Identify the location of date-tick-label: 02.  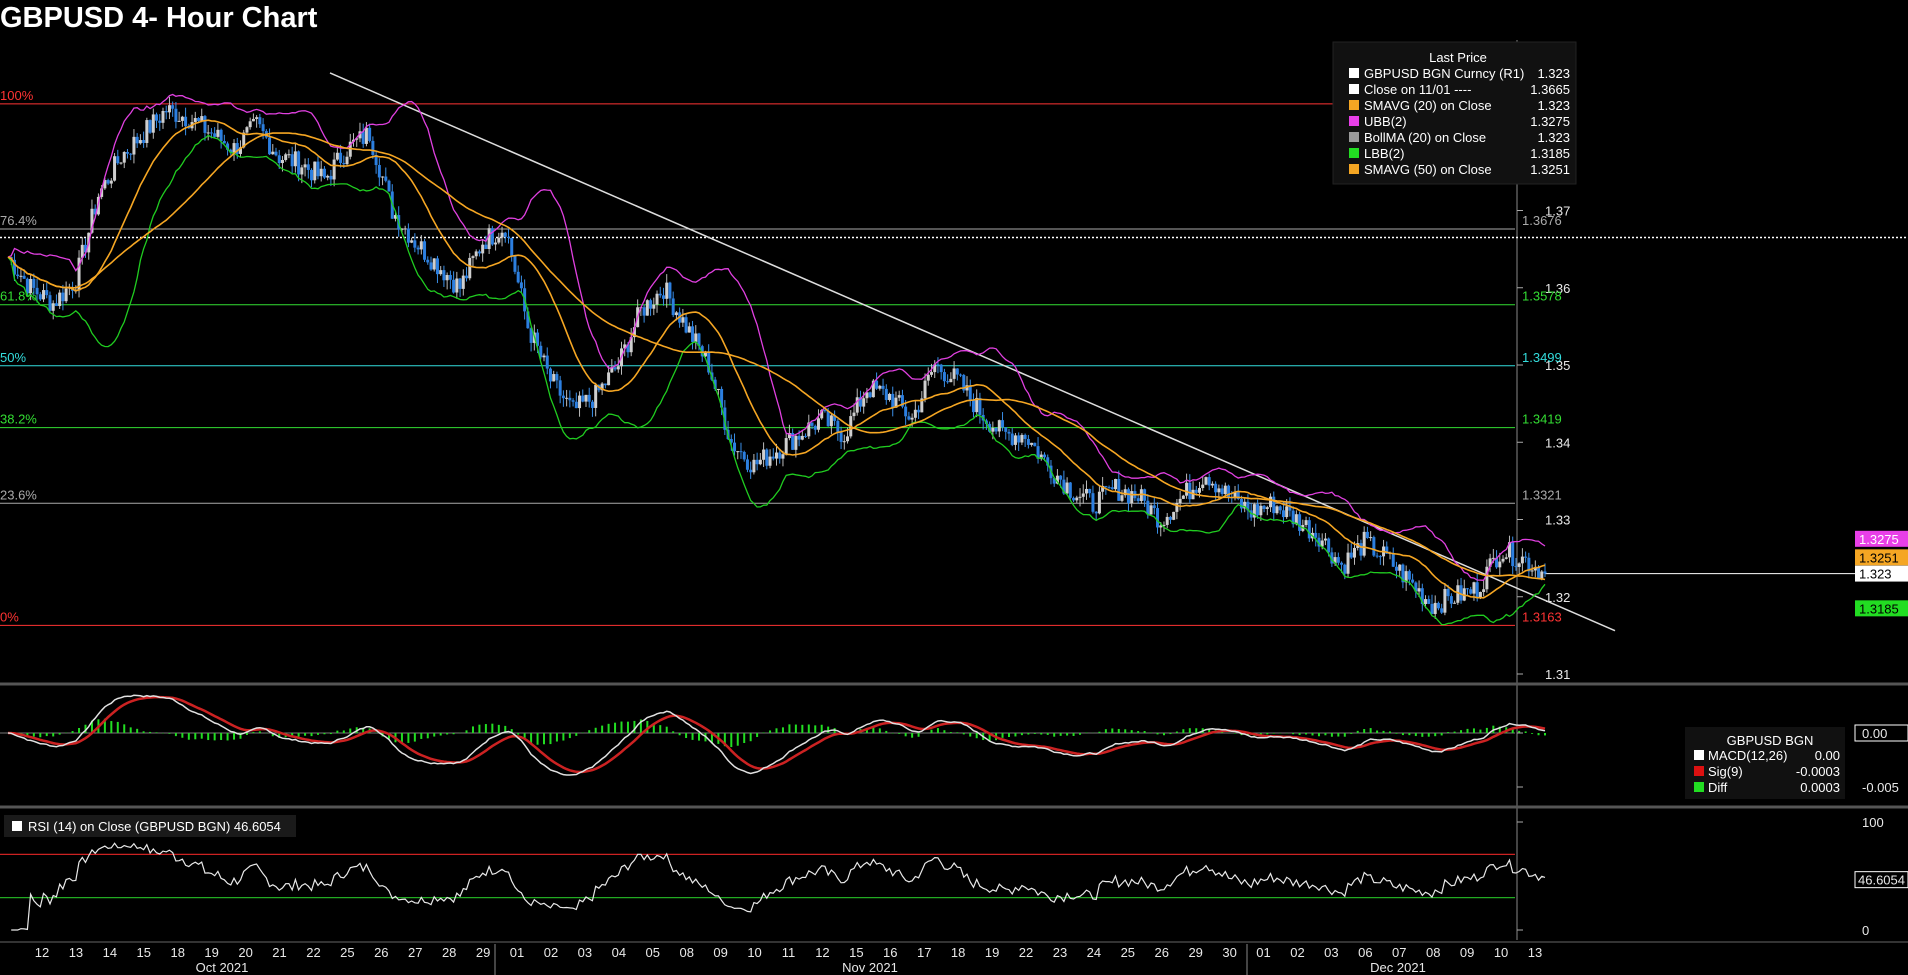
(1297, 952).